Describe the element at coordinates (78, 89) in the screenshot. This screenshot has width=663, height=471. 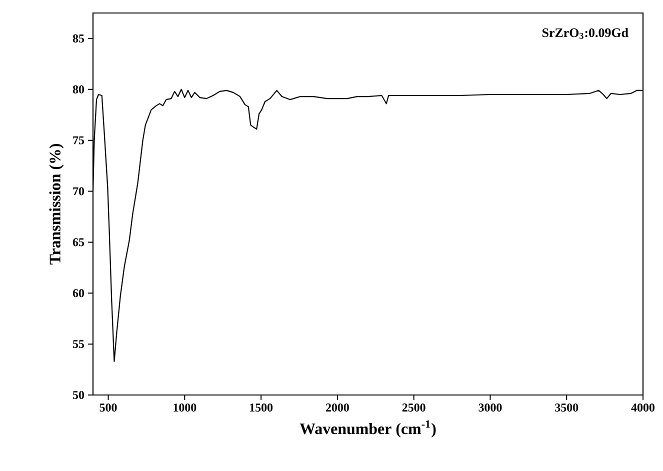
I see `y-tick-label: 80` at that location.